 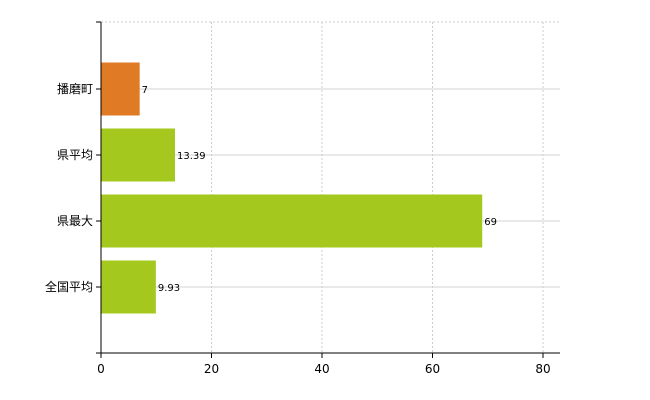 I want to click on x-tick-label: 20, so click(x=211, y=369).